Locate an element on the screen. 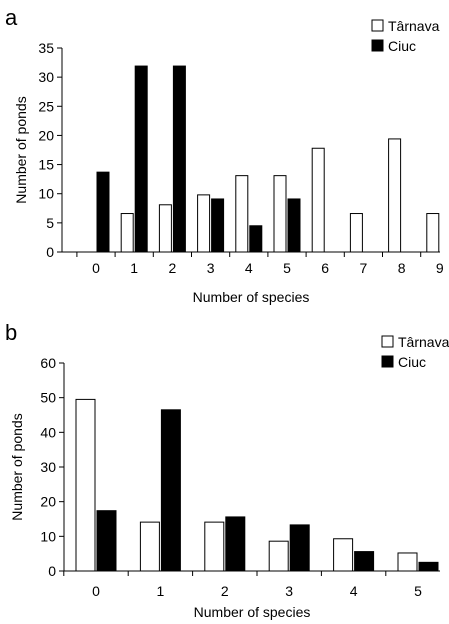  panel-a-x-axis-title: Number of species is located at coordinates (251, 297).